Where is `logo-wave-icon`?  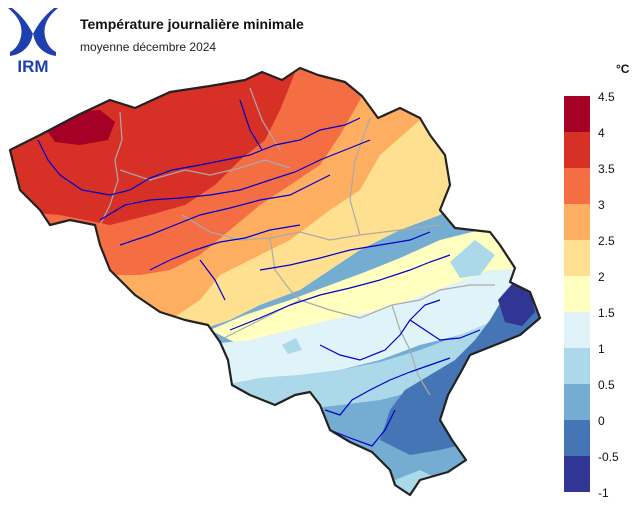
logo-wave-icon is located at coordinates (33, 32).